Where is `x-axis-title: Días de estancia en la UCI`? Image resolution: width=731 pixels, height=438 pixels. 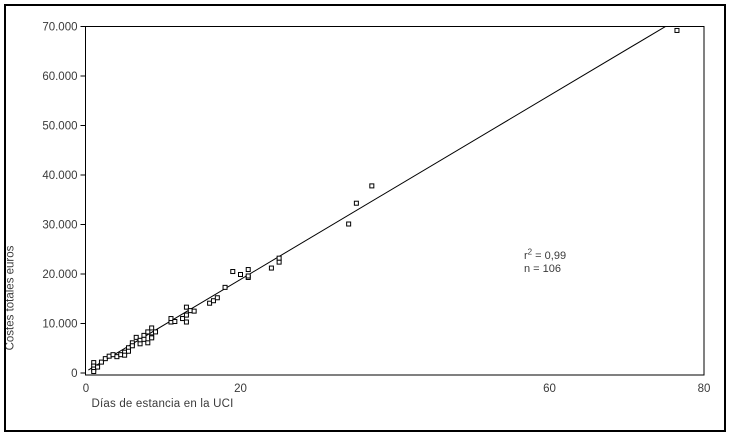 x-axis-title: Días de estancia en la UCI is located at coordinates (162, 404).